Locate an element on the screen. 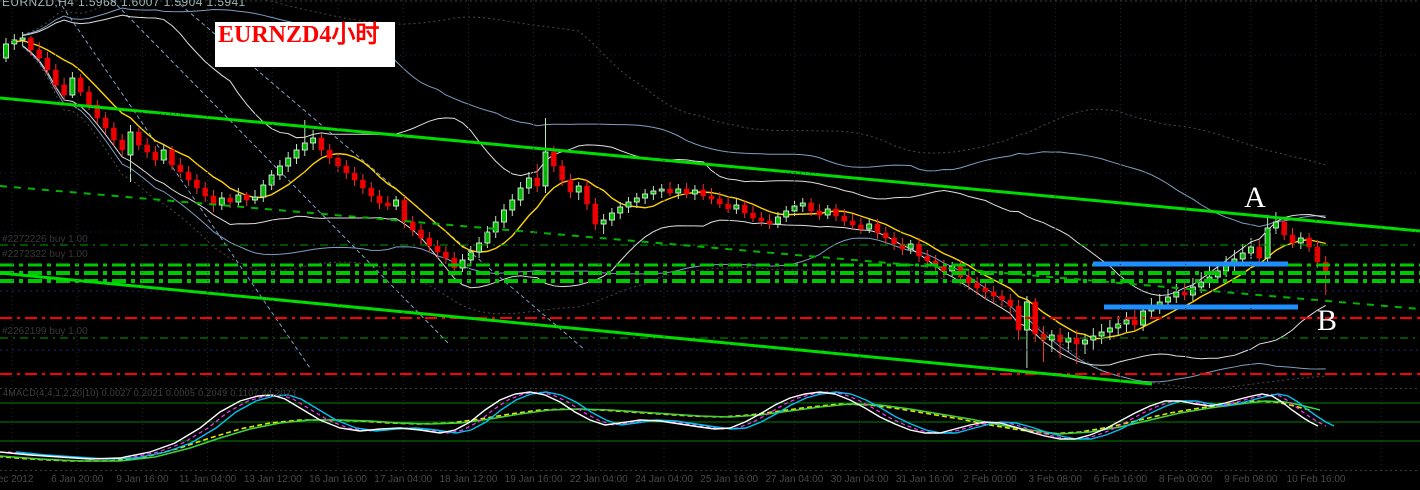 This screenshot has width=1420, height=490. time-axis-label: 31 Jan 16:00 is located at coordinates (925, 479).